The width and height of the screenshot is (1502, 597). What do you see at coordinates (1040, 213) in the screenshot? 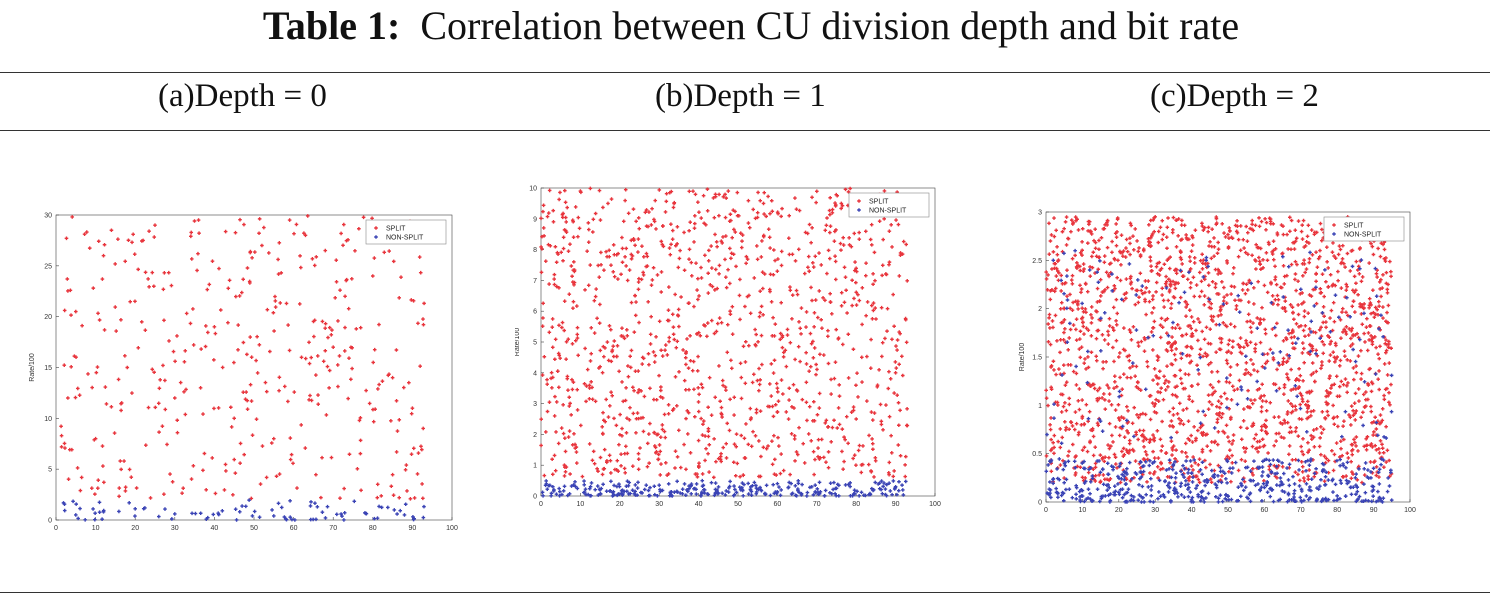
I see `y-tick-label: 3` at bounding box center [1040, 213].